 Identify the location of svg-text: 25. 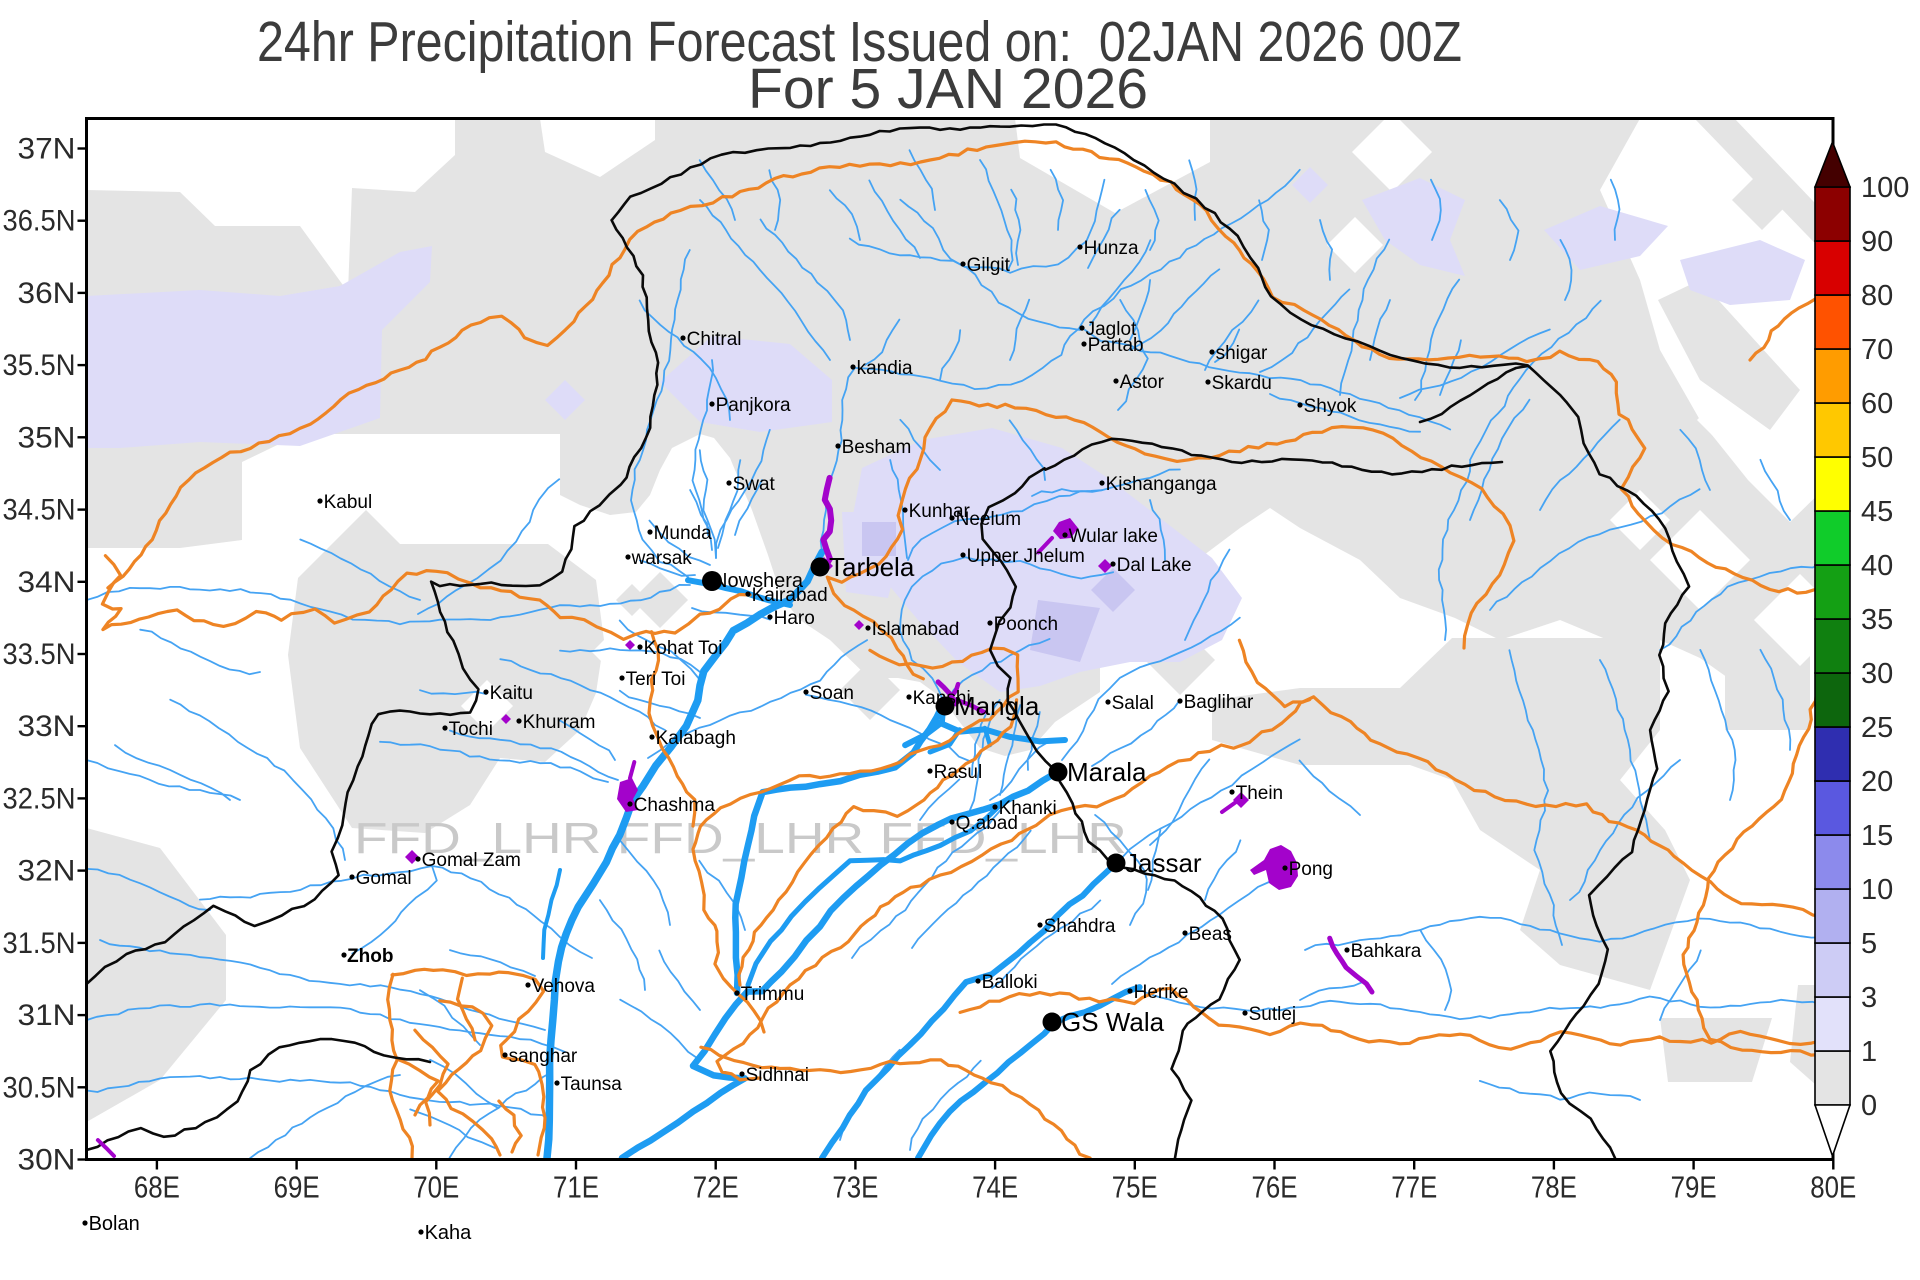
(1877, 728).